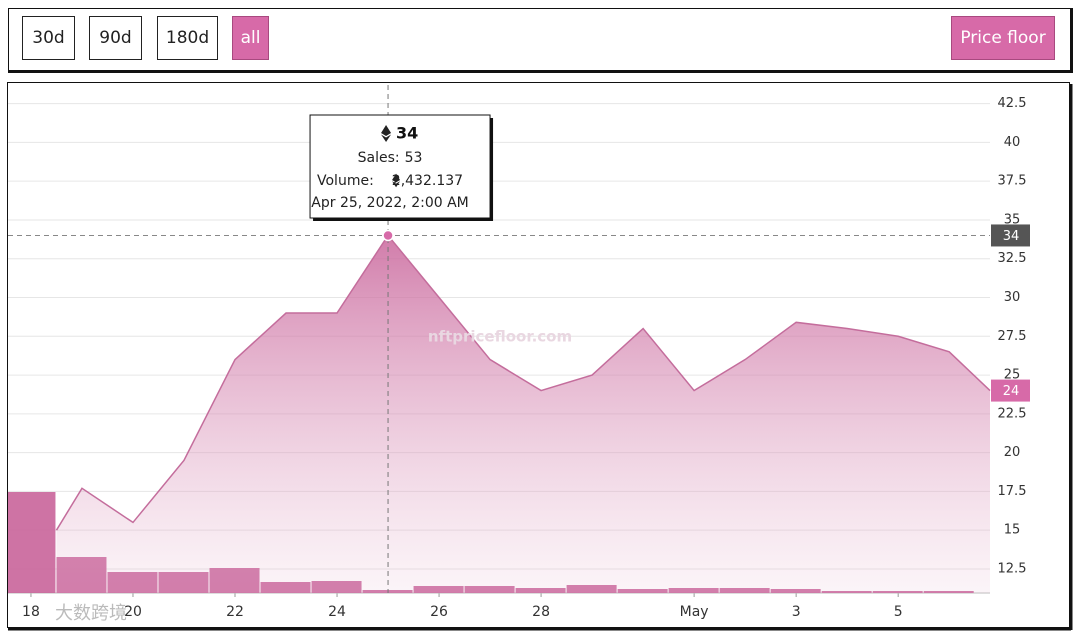  I want to click on range-button: 180d, so click(187, 38).